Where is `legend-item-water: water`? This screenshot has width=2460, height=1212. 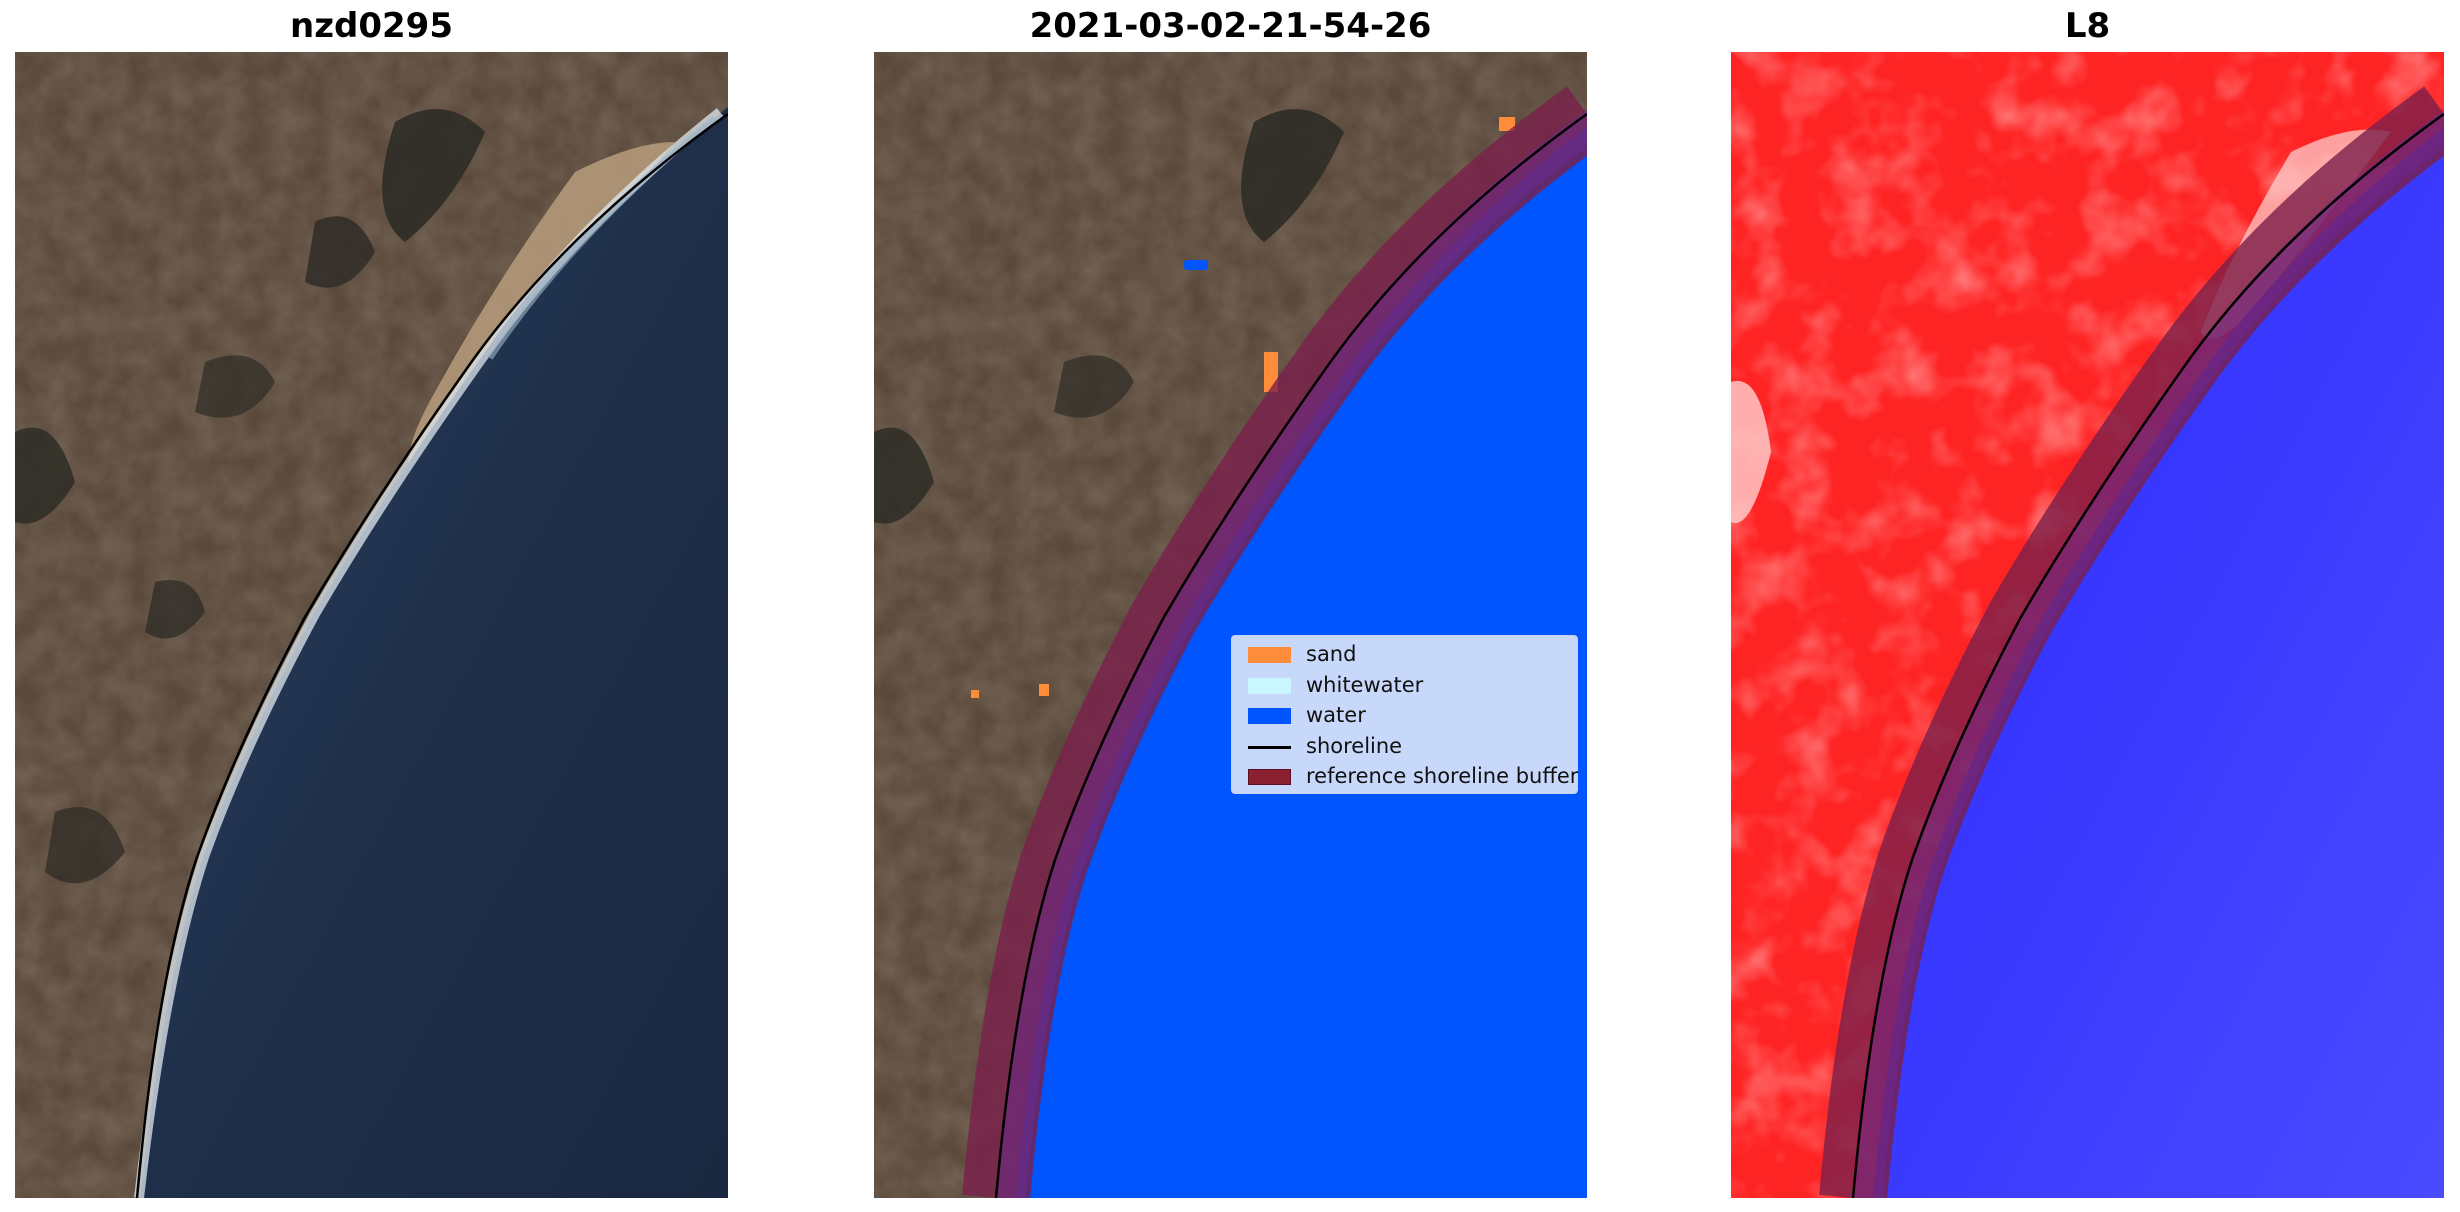
legend-item-water: water is located at coordinates (1404, 716).